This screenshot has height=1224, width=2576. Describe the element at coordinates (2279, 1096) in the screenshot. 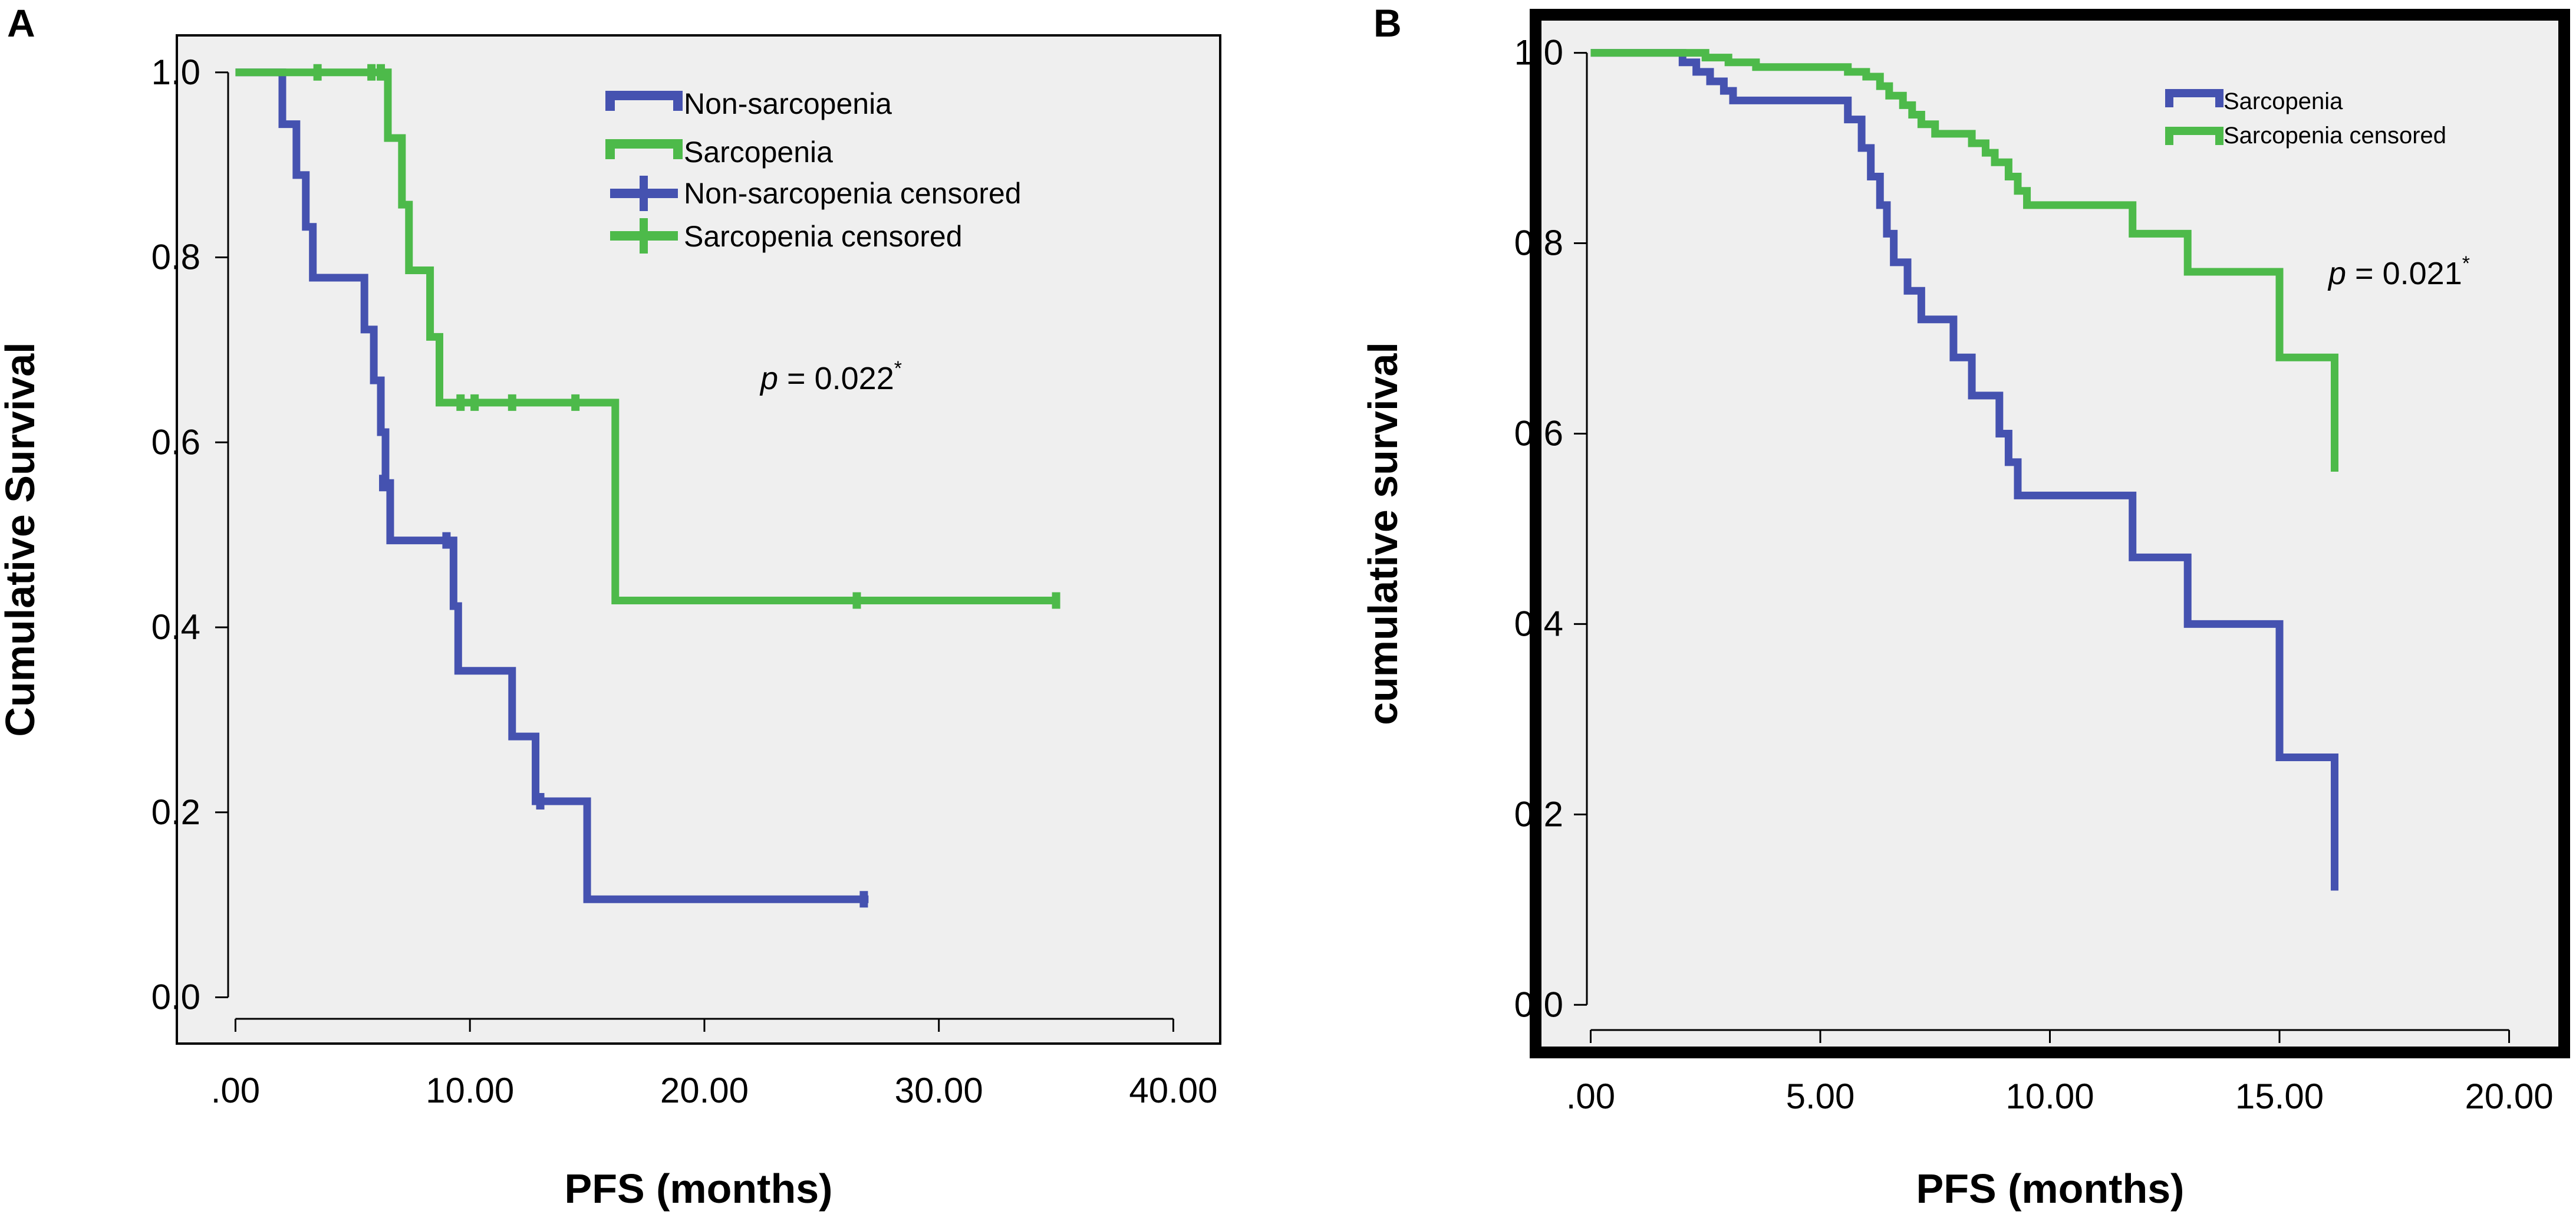

I see `panel-b-x-tick-label: 15.00` at that location.